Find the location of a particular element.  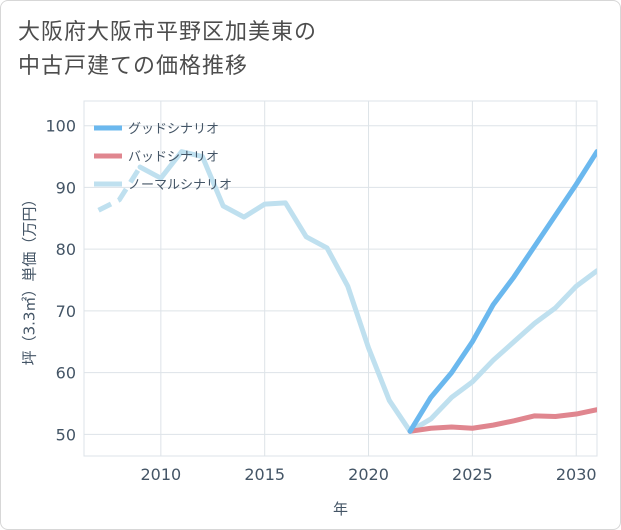

y-tick-label: 80 is located at coordinates (66, 249).